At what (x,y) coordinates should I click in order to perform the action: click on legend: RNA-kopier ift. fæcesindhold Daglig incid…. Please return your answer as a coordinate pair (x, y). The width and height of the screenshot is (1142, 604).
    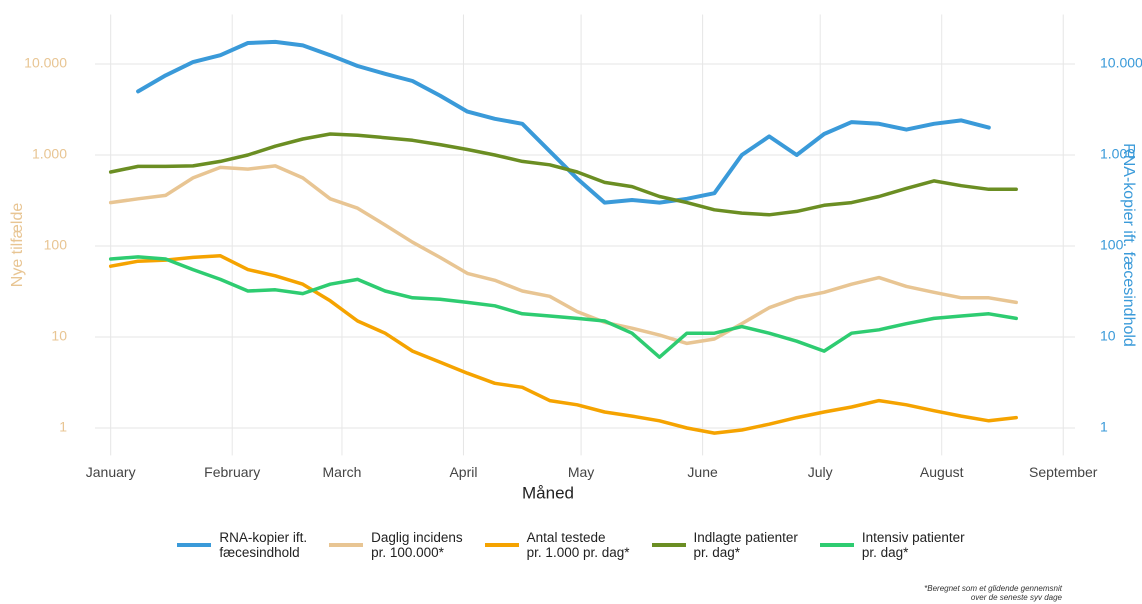
    Looking at the image, I should click on (571, 545).